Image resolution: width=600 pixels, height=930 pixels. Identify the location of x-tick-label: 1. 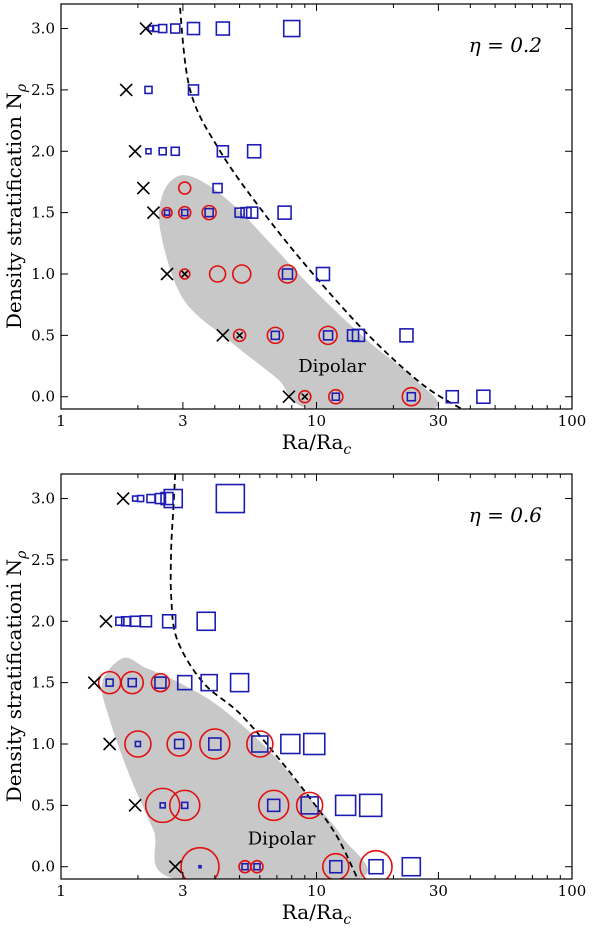
(61, 891).